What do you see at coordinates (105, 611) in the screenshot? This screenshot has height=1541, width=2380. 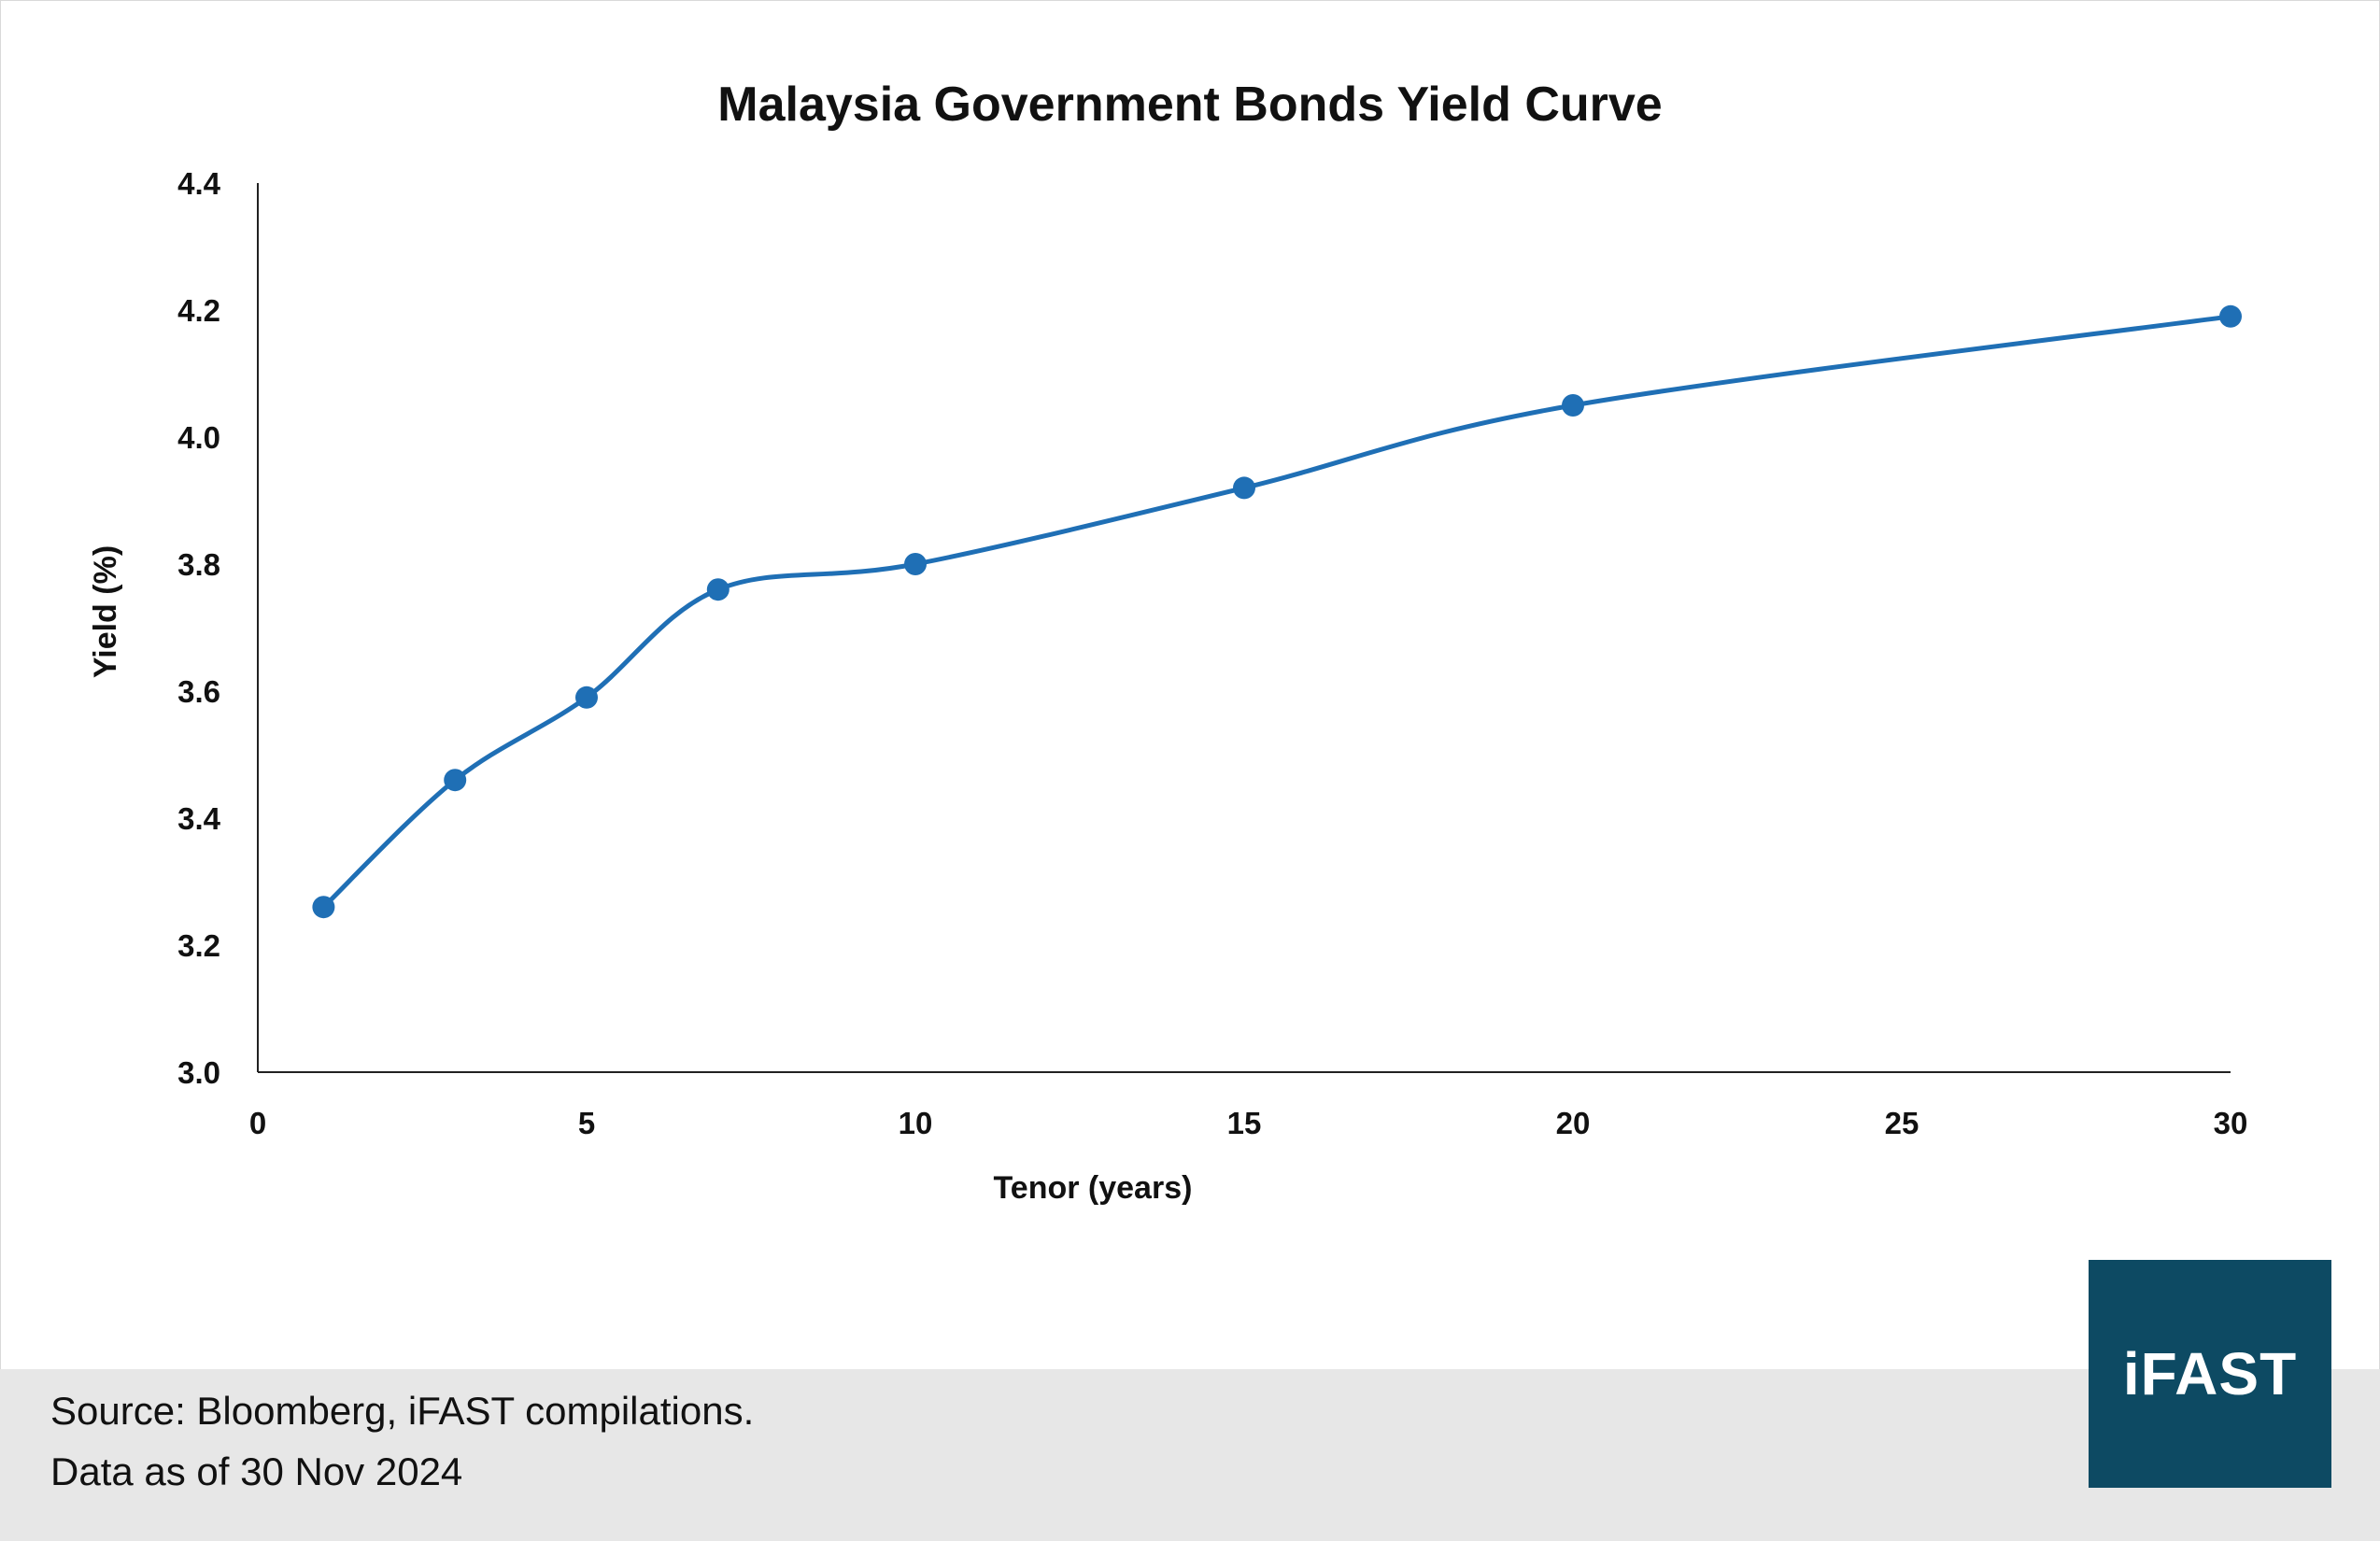 I see `y-axis-title: Yield (%)` at bounding box center [105, 611].